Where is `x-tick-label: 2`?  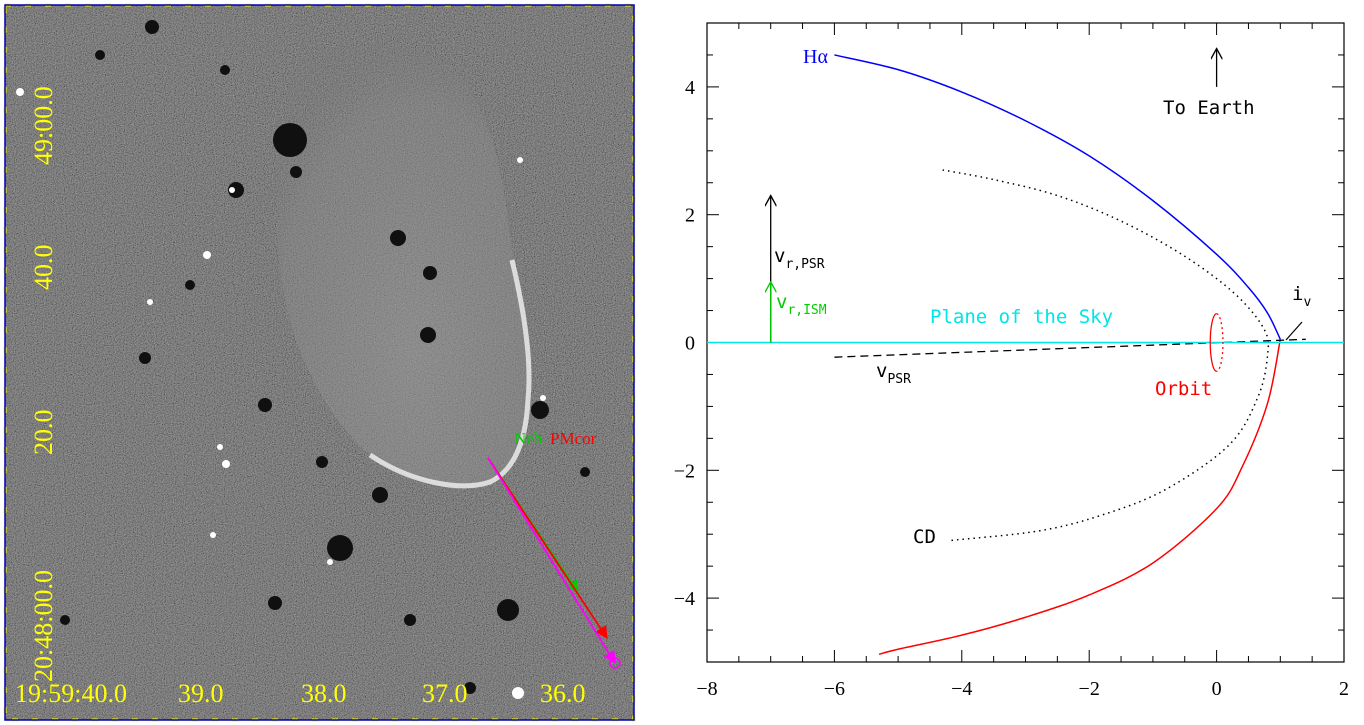
x-tick-label: 2 is located at coordinates (1344, 689).